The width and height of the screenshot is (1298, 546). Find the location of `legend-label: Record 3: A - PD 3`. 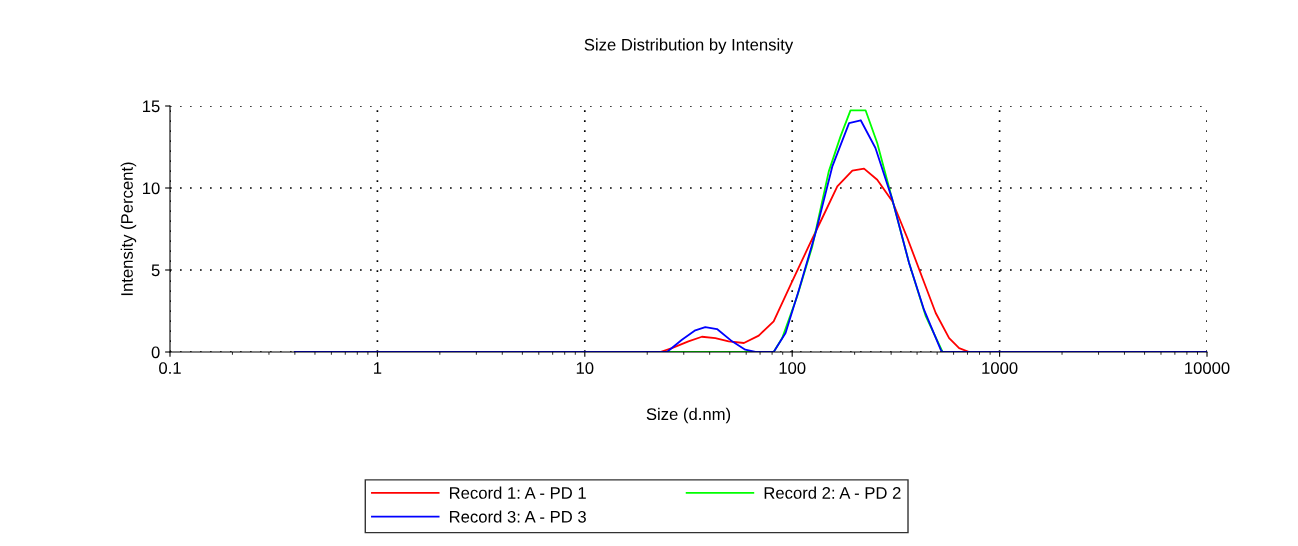

legend-label: Record 3: A - PD 3 is located at coordinates (517, 516).